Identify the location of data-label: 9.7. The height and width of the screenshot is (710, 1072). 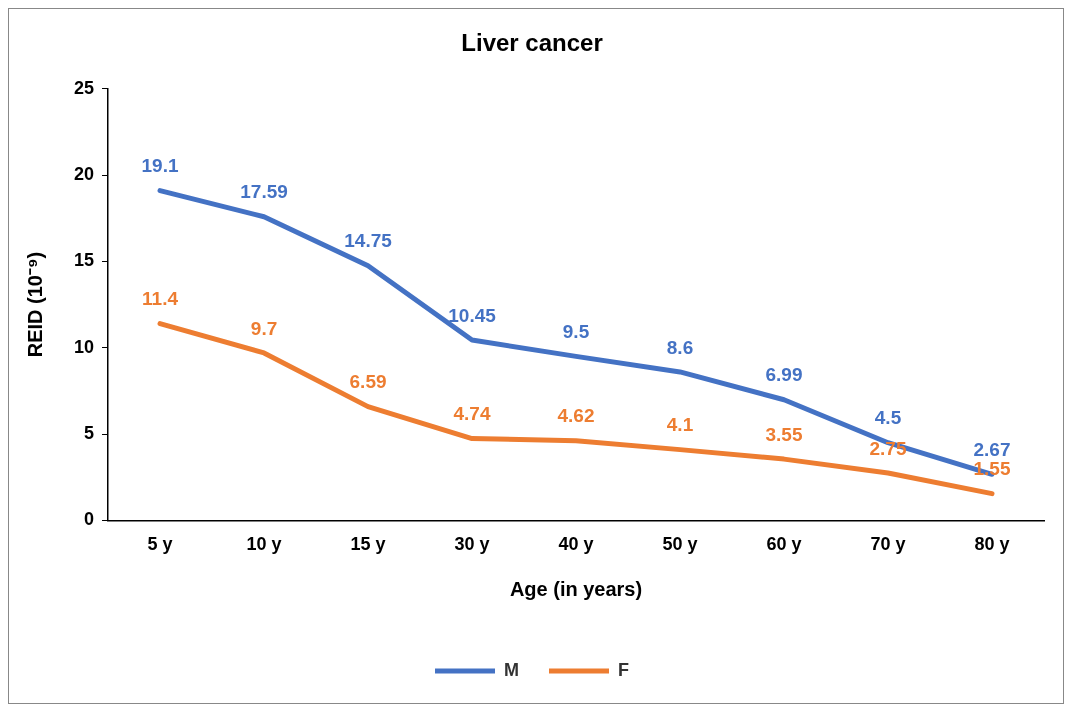
(264, 328).